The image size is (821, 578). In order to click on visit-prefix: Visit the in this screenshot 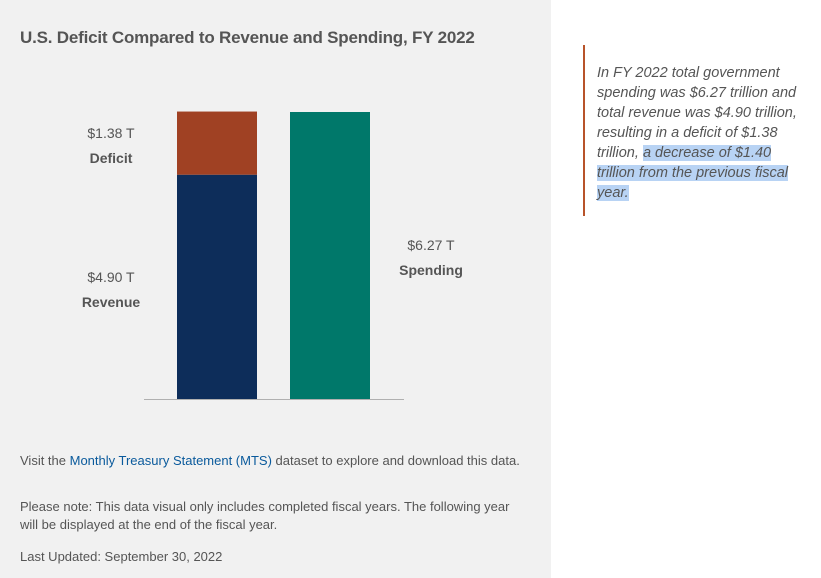, I will do `click(45, 460)`.